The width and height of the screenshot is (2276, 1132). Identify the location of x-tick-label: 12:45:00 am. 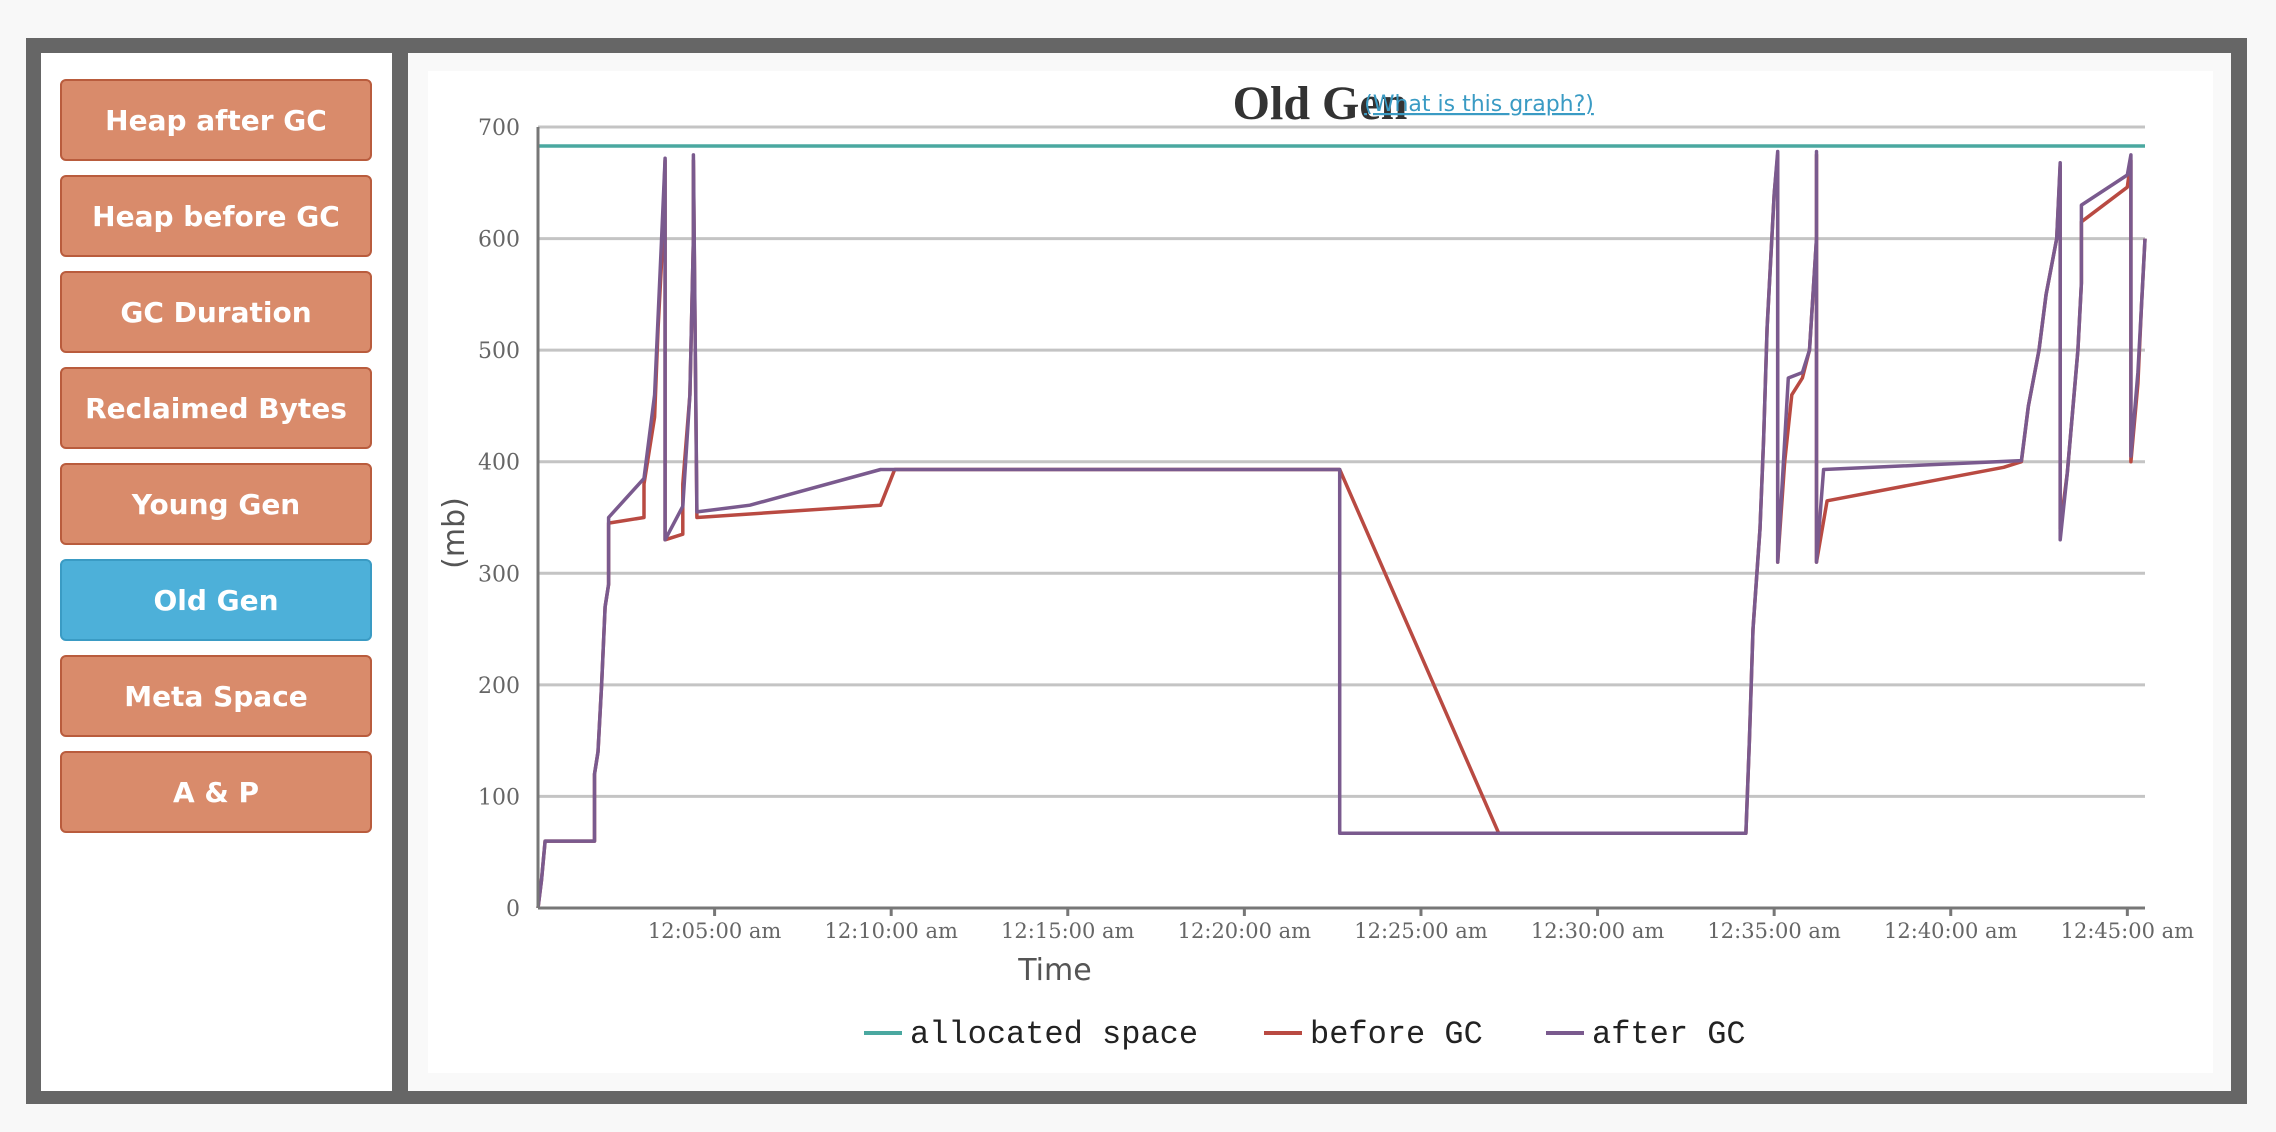
(2128, 931).